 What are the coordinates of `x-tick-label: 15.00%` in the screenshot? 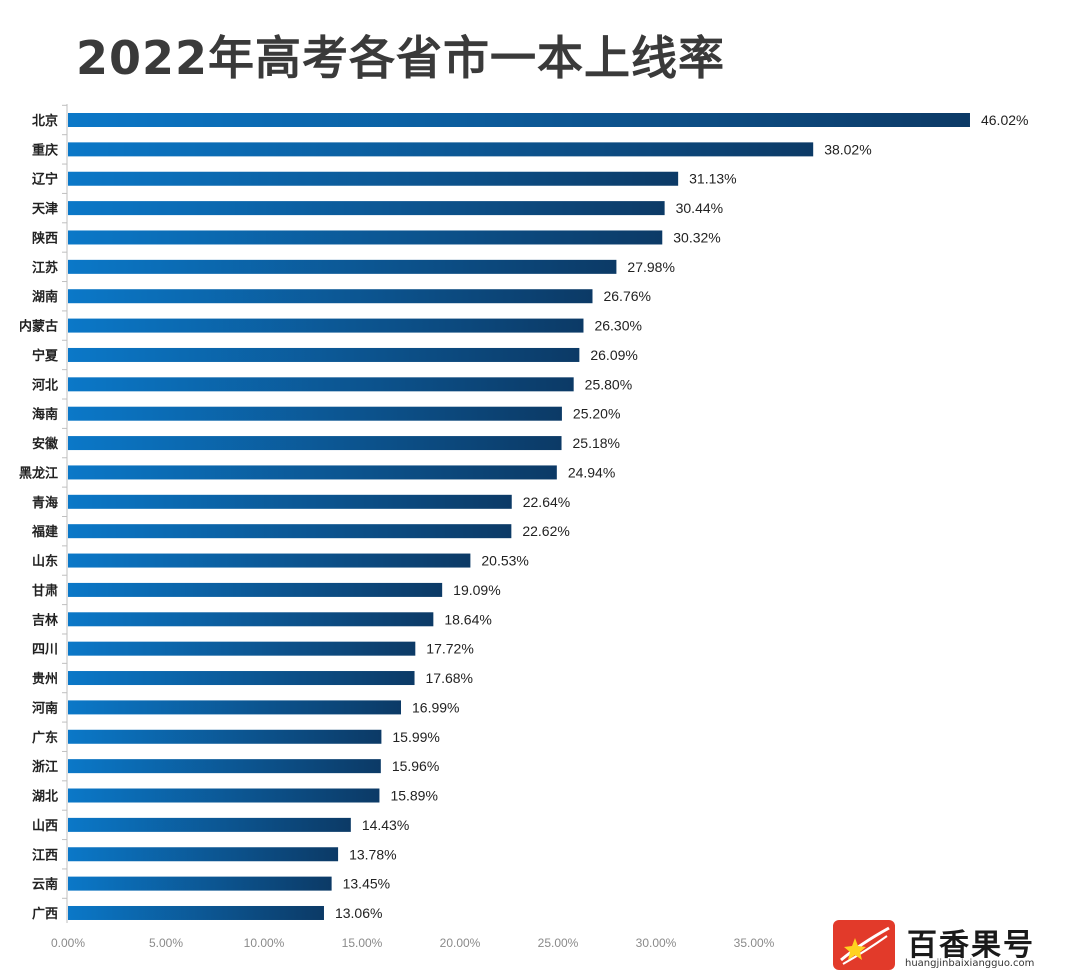 It's located at (362, 943).